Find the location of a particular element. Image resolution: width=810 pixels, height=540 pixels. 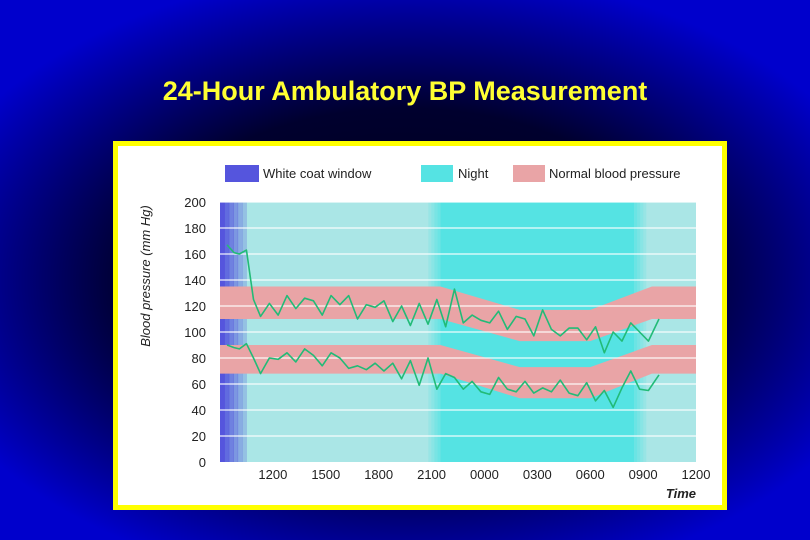

y-tick-label: 200 is located at coordinates (195, 202).